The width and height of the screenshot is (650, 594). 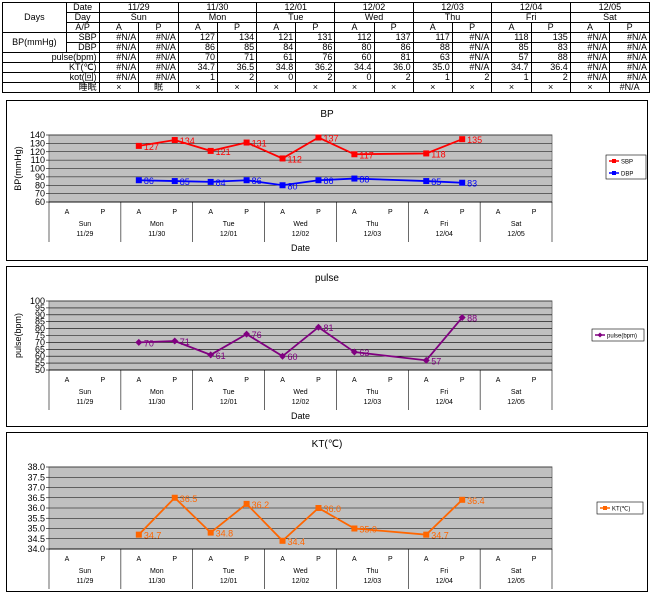 I want to click on cell-kot: 1, so click(x=432, y=77).